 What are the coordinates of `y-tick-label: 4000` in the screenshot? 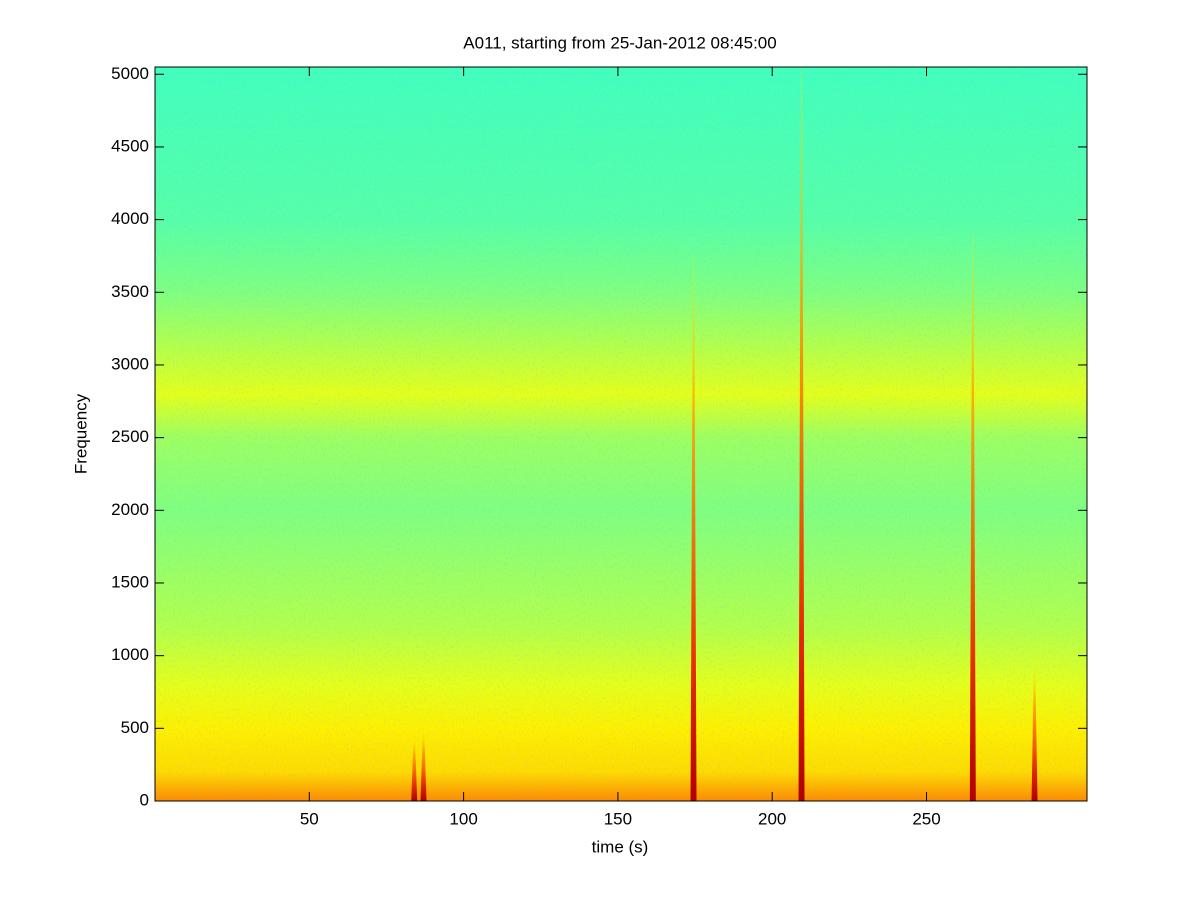 It's located at (130, 218).